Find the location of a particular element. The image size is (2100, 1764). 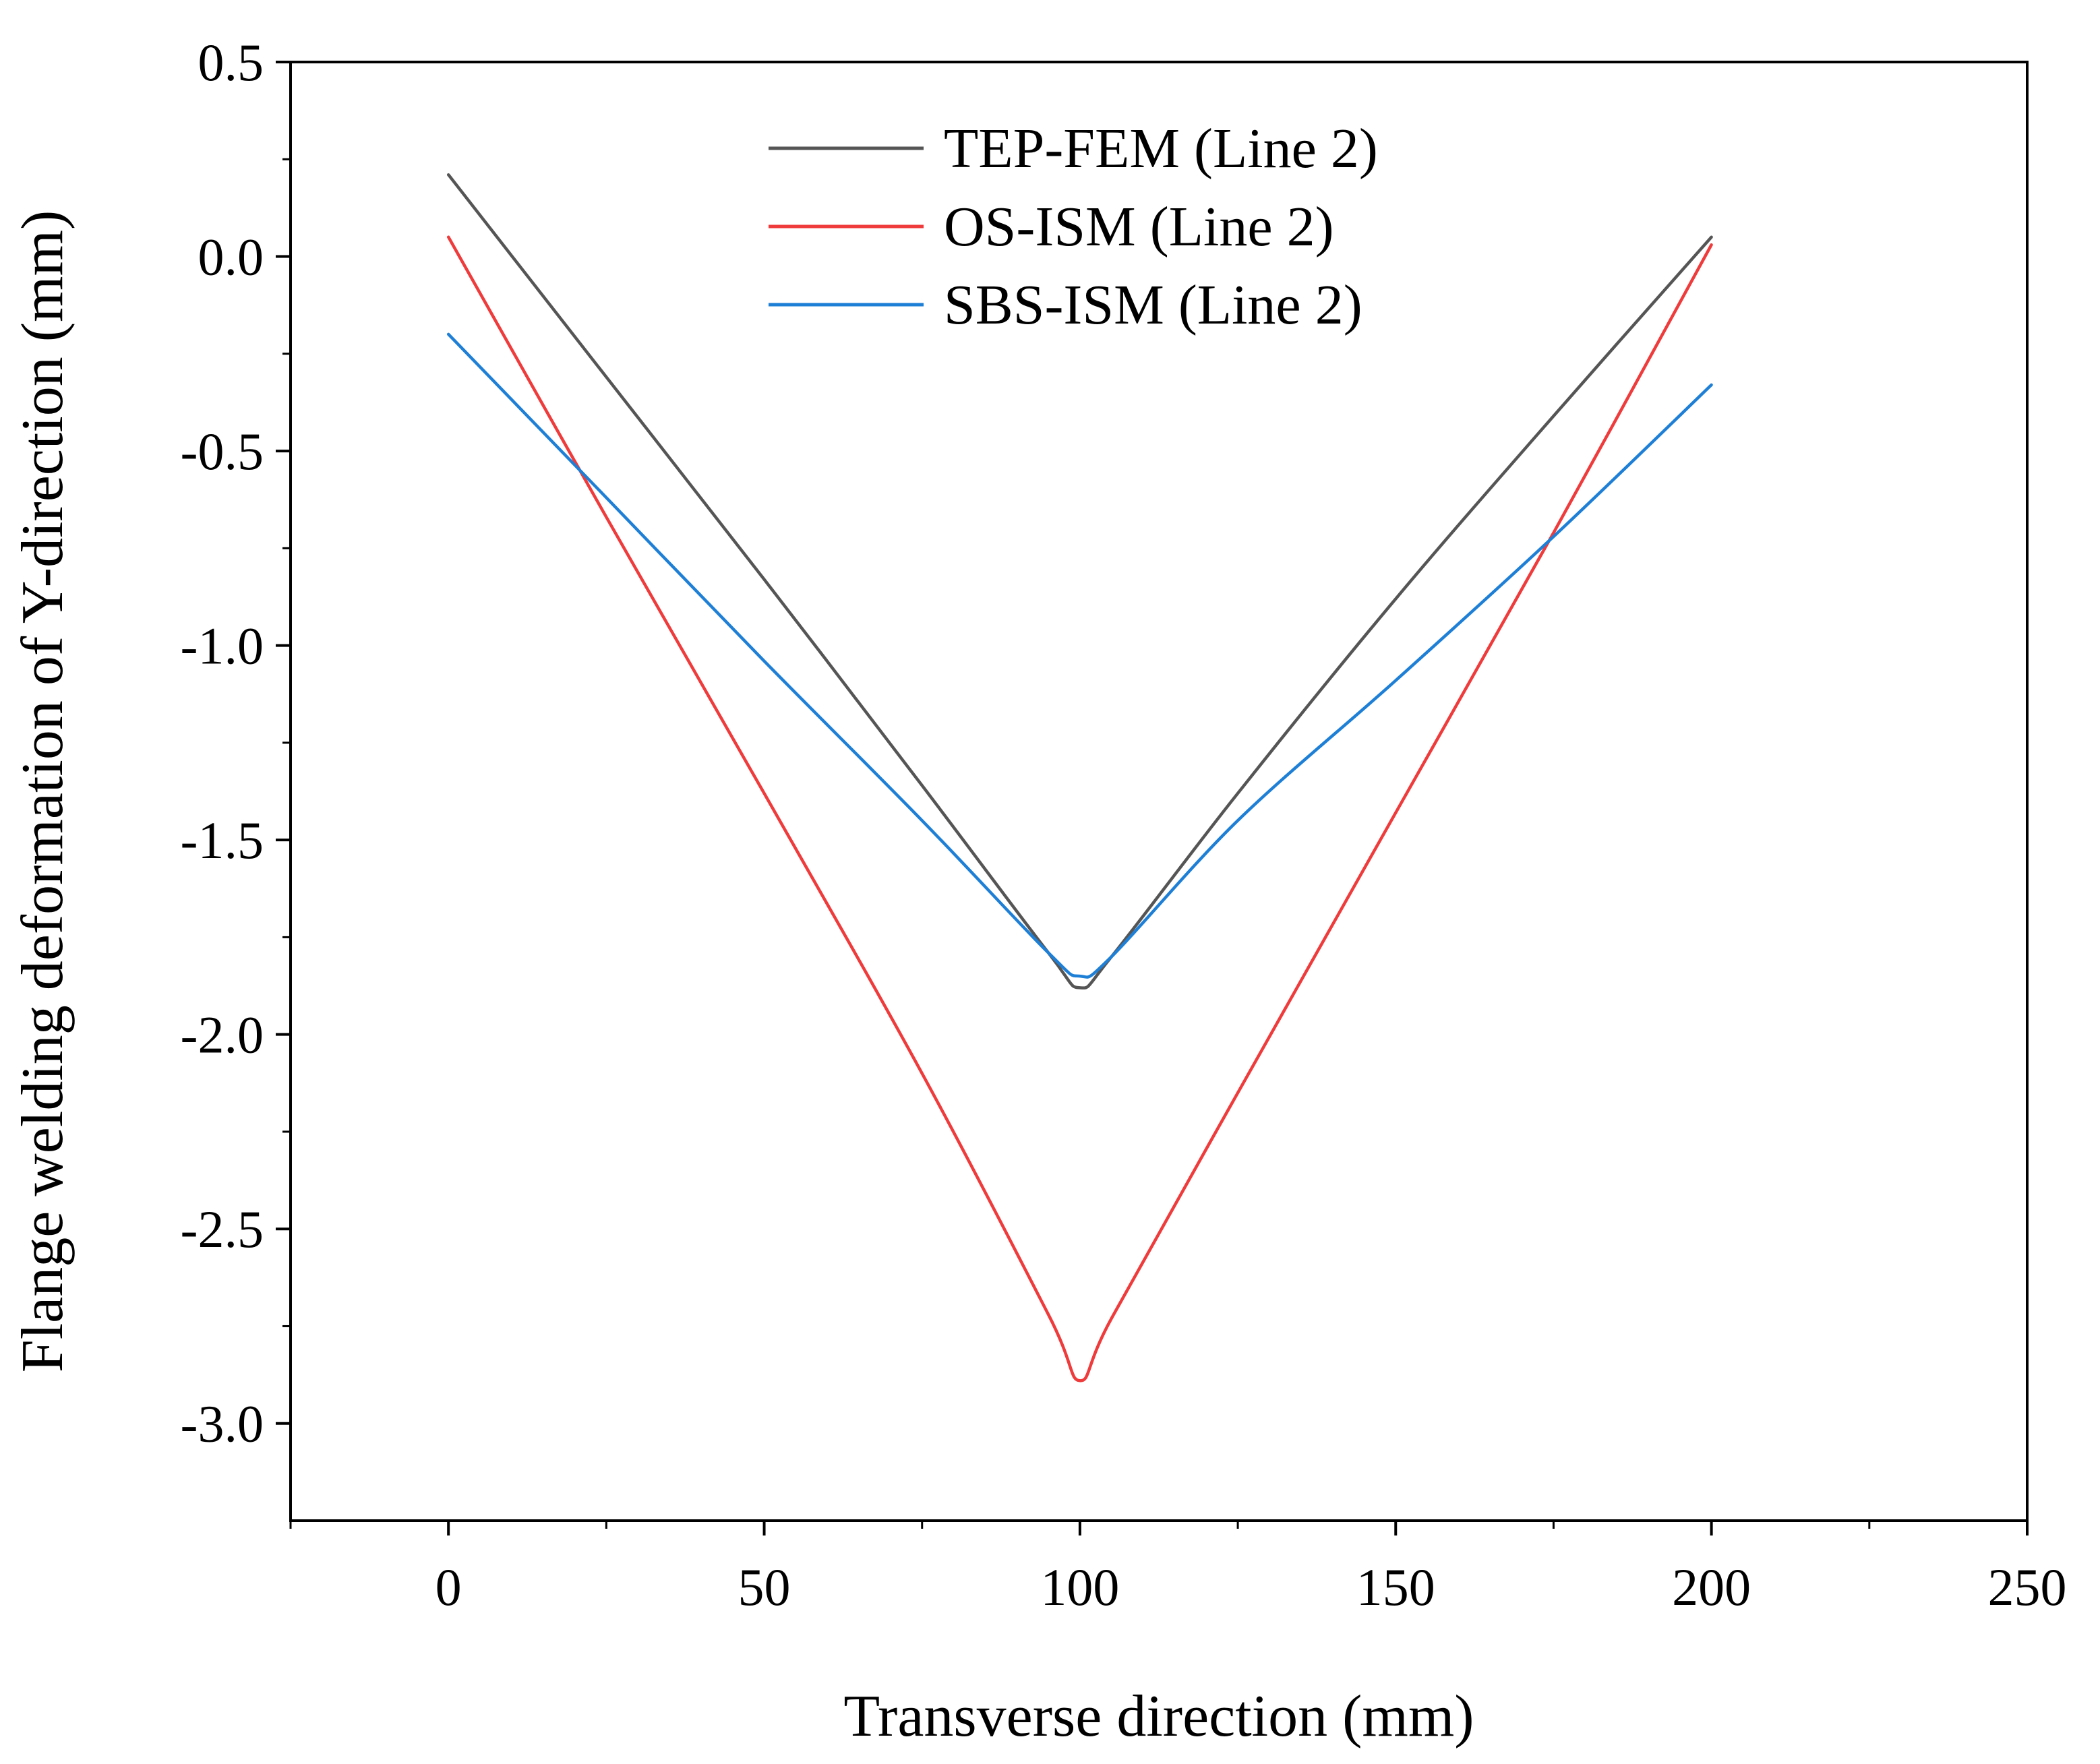

y-tick-label: -2.5 is located at coordinates (222, 1229).